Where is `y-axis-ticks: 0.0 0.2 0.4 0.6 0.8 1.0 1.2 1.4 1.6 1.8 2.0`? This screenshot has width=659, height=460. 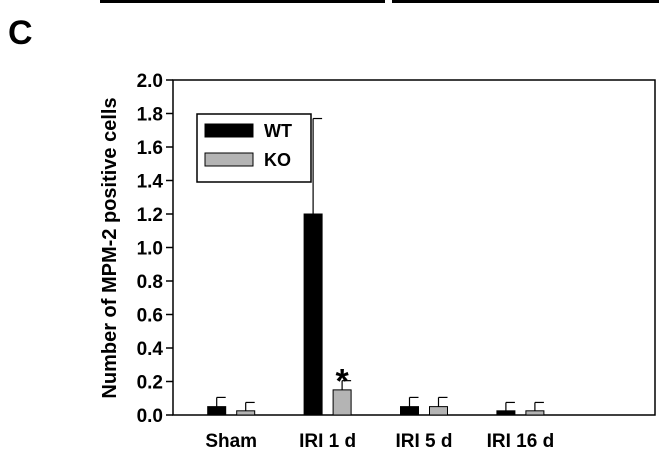 y-axis-ticks: 0.0 0.2 0.4 0.6 0.8 1.0 1.2 1.4 1.6 1.8 2.0 is located at coordinates (155, 249).